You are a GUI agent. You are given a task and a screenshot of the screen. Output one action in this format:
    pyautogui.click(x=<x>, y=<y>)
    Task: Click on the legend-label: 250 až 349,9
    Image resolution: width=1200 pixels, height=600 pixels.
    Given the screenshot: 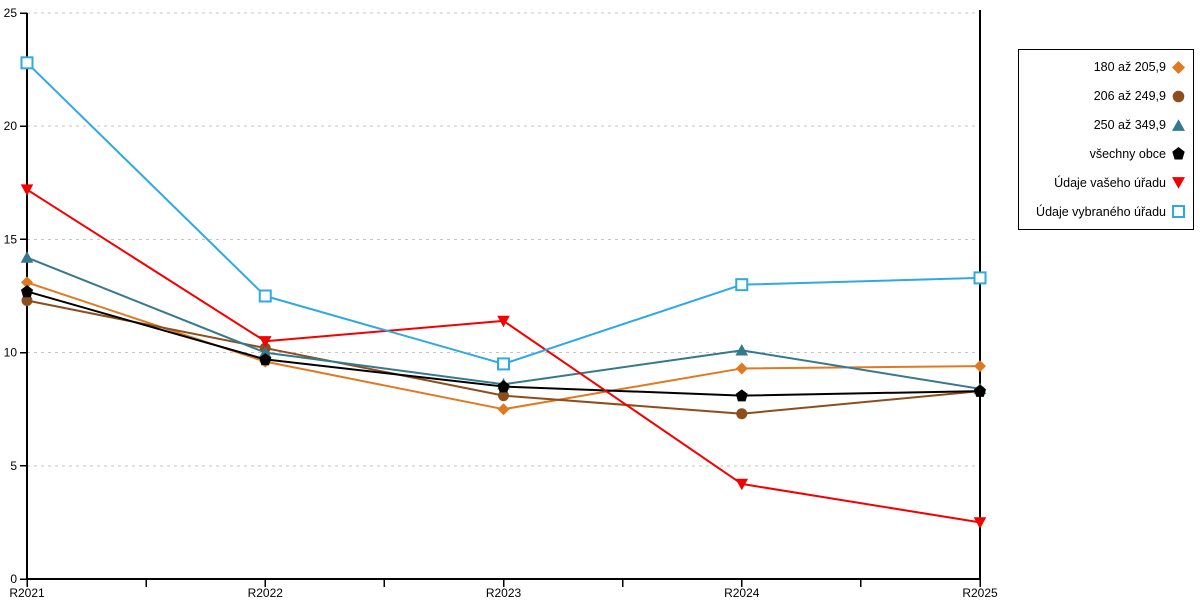 What is the action you would take?
    pyautogui.click(x=1129, y=125)
    